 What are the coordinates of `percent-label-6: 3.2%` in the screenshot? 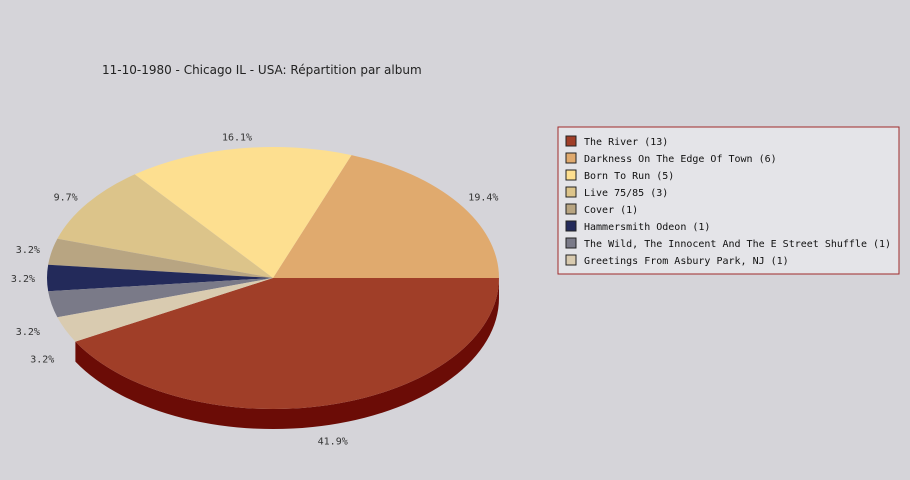 It's located at (28, 332).